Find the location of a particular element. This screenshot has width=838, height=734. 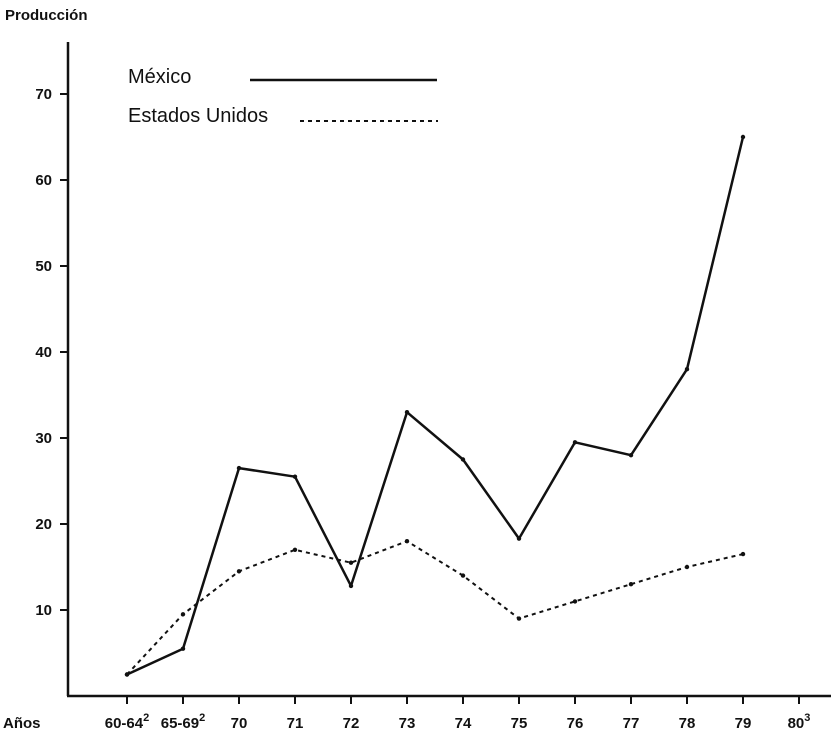

y-tick-label: 30 is located at coordinates (43, 438).